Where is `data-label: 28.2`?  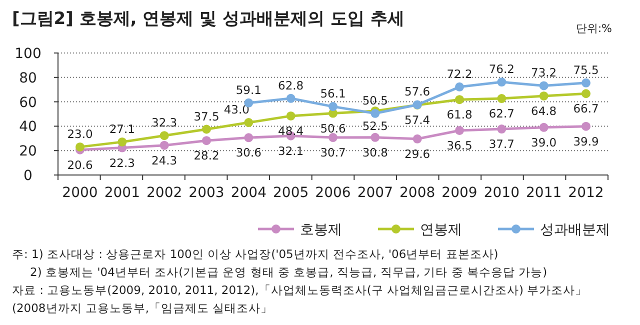 data-label: 28.2 is located at coordinates (207, 155).